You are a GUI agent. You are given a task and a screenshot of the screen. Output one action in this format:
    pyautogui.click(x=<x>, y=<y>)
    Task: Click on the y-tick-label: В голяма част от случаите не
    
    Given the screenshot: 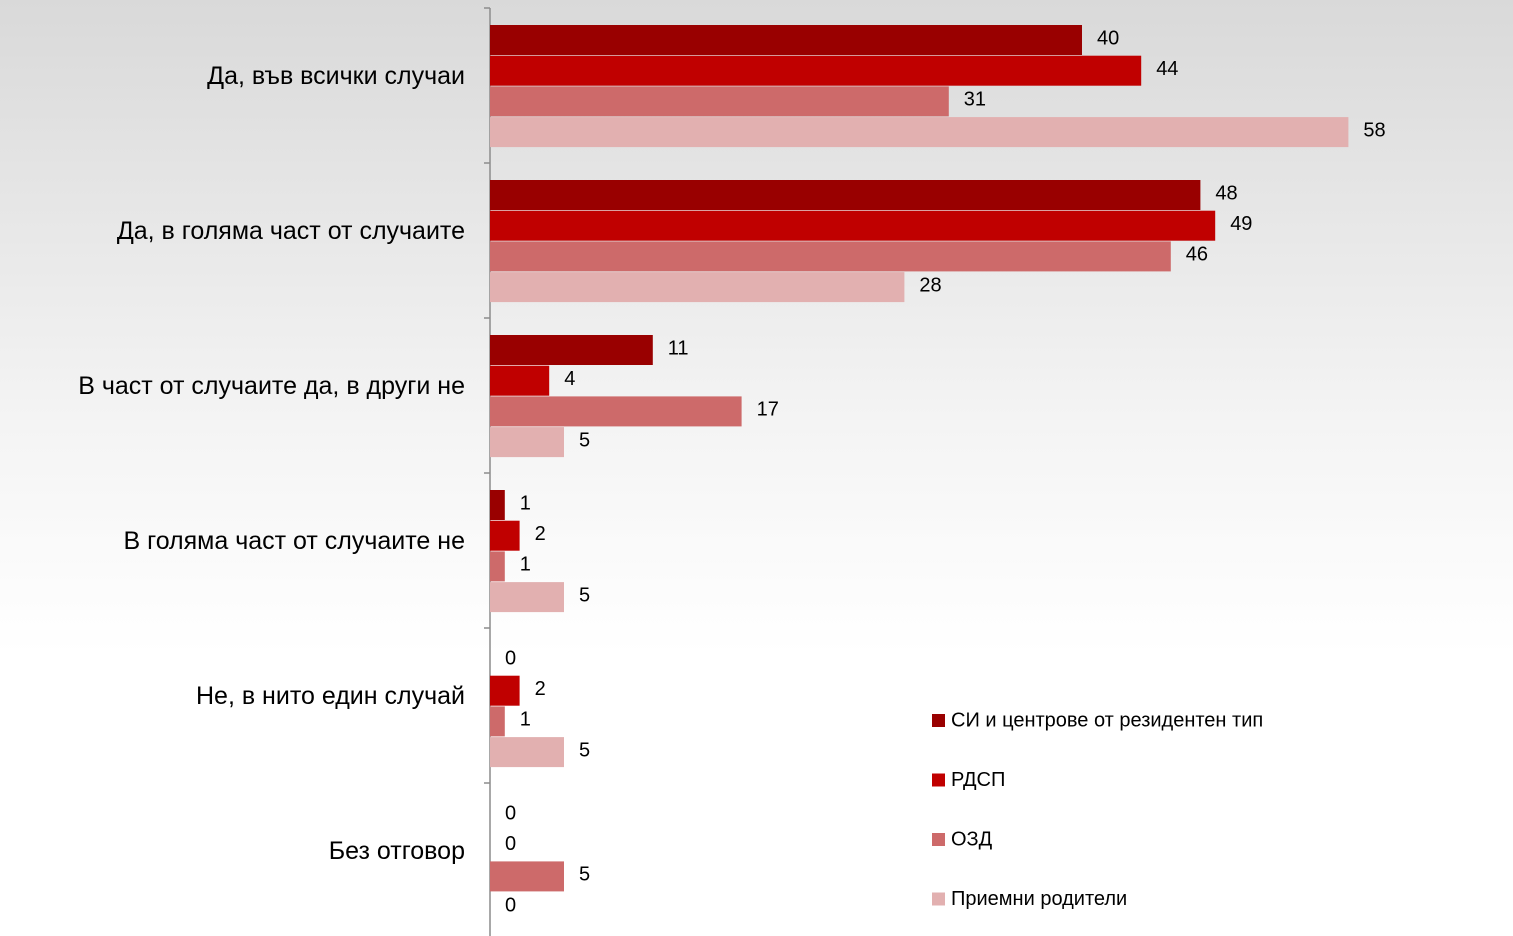 What is the action you would take?
    pyautogui.click(x=295, y=541)
    